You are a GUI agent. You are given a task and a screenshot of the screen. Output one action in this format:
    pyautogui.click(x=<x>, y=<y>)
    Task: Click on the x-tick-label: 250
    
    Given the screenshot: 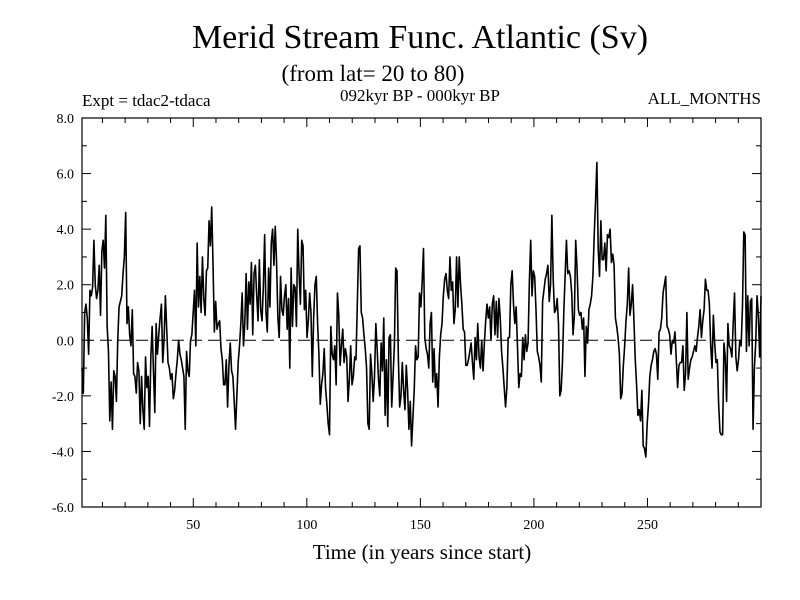 What is the action you would take?
    pyautogui.click(x=647, y=525)
    